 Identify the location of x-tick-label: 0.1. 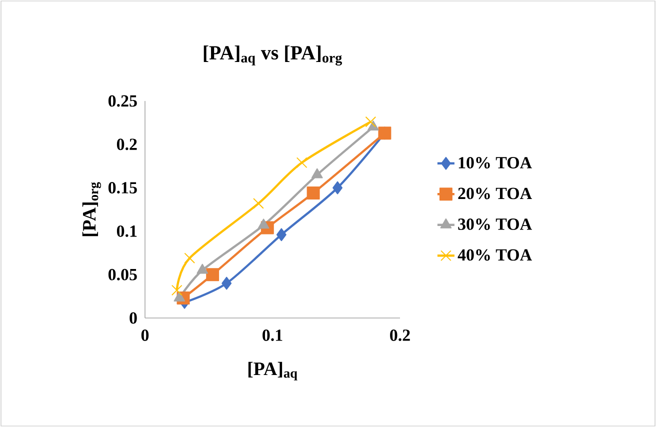
(272, 336).